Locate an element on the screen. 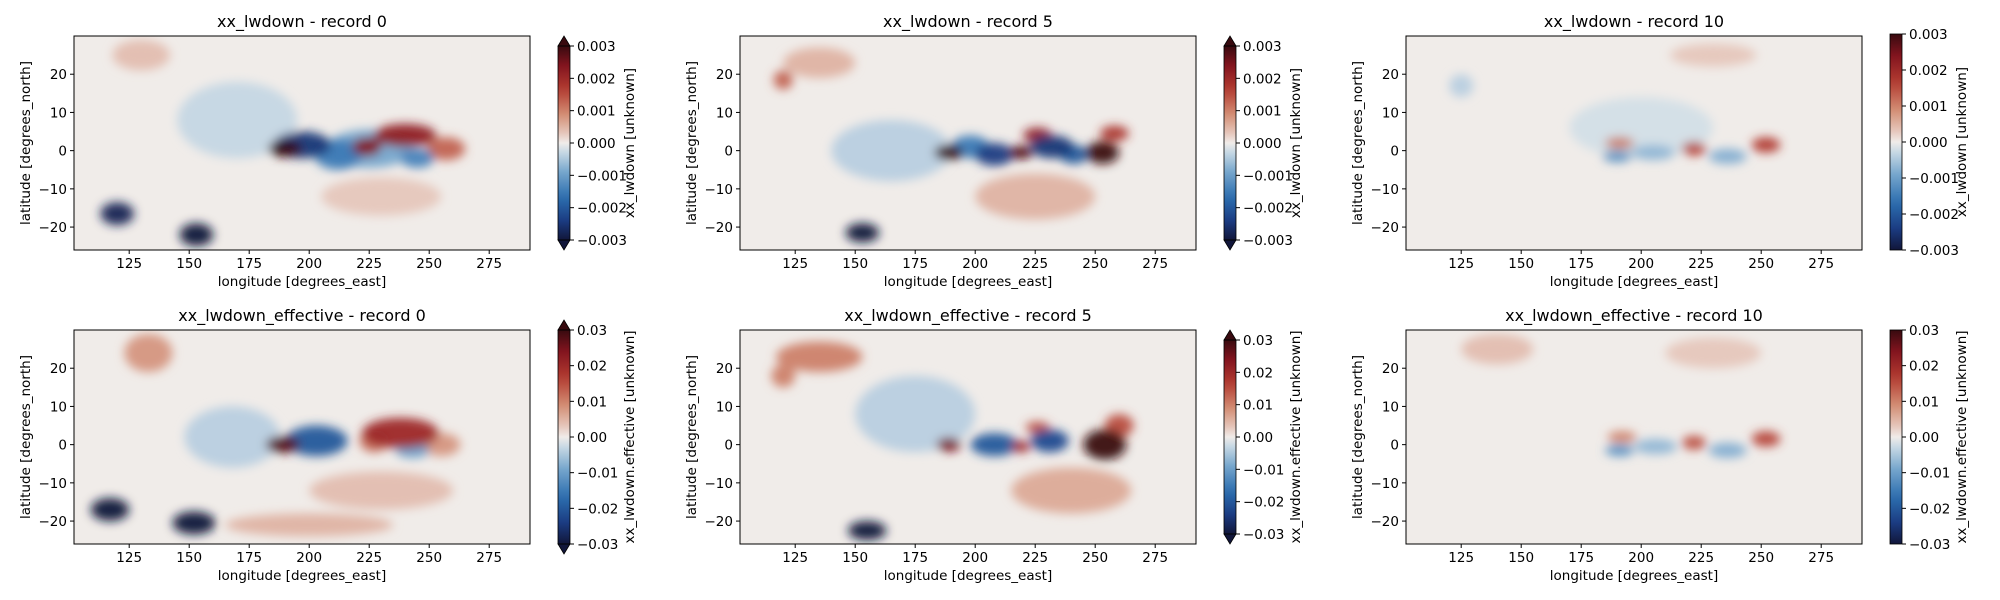  colorbar-tick-label: −0.01 is located at coordinates (1263, 470).